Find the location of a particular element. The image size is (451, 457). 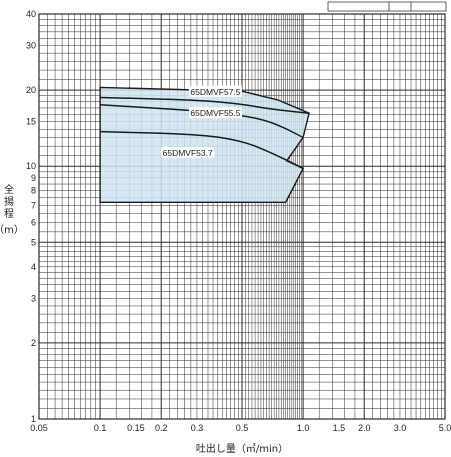

y-tick-label: 6 is located at coordinates (33, 222).